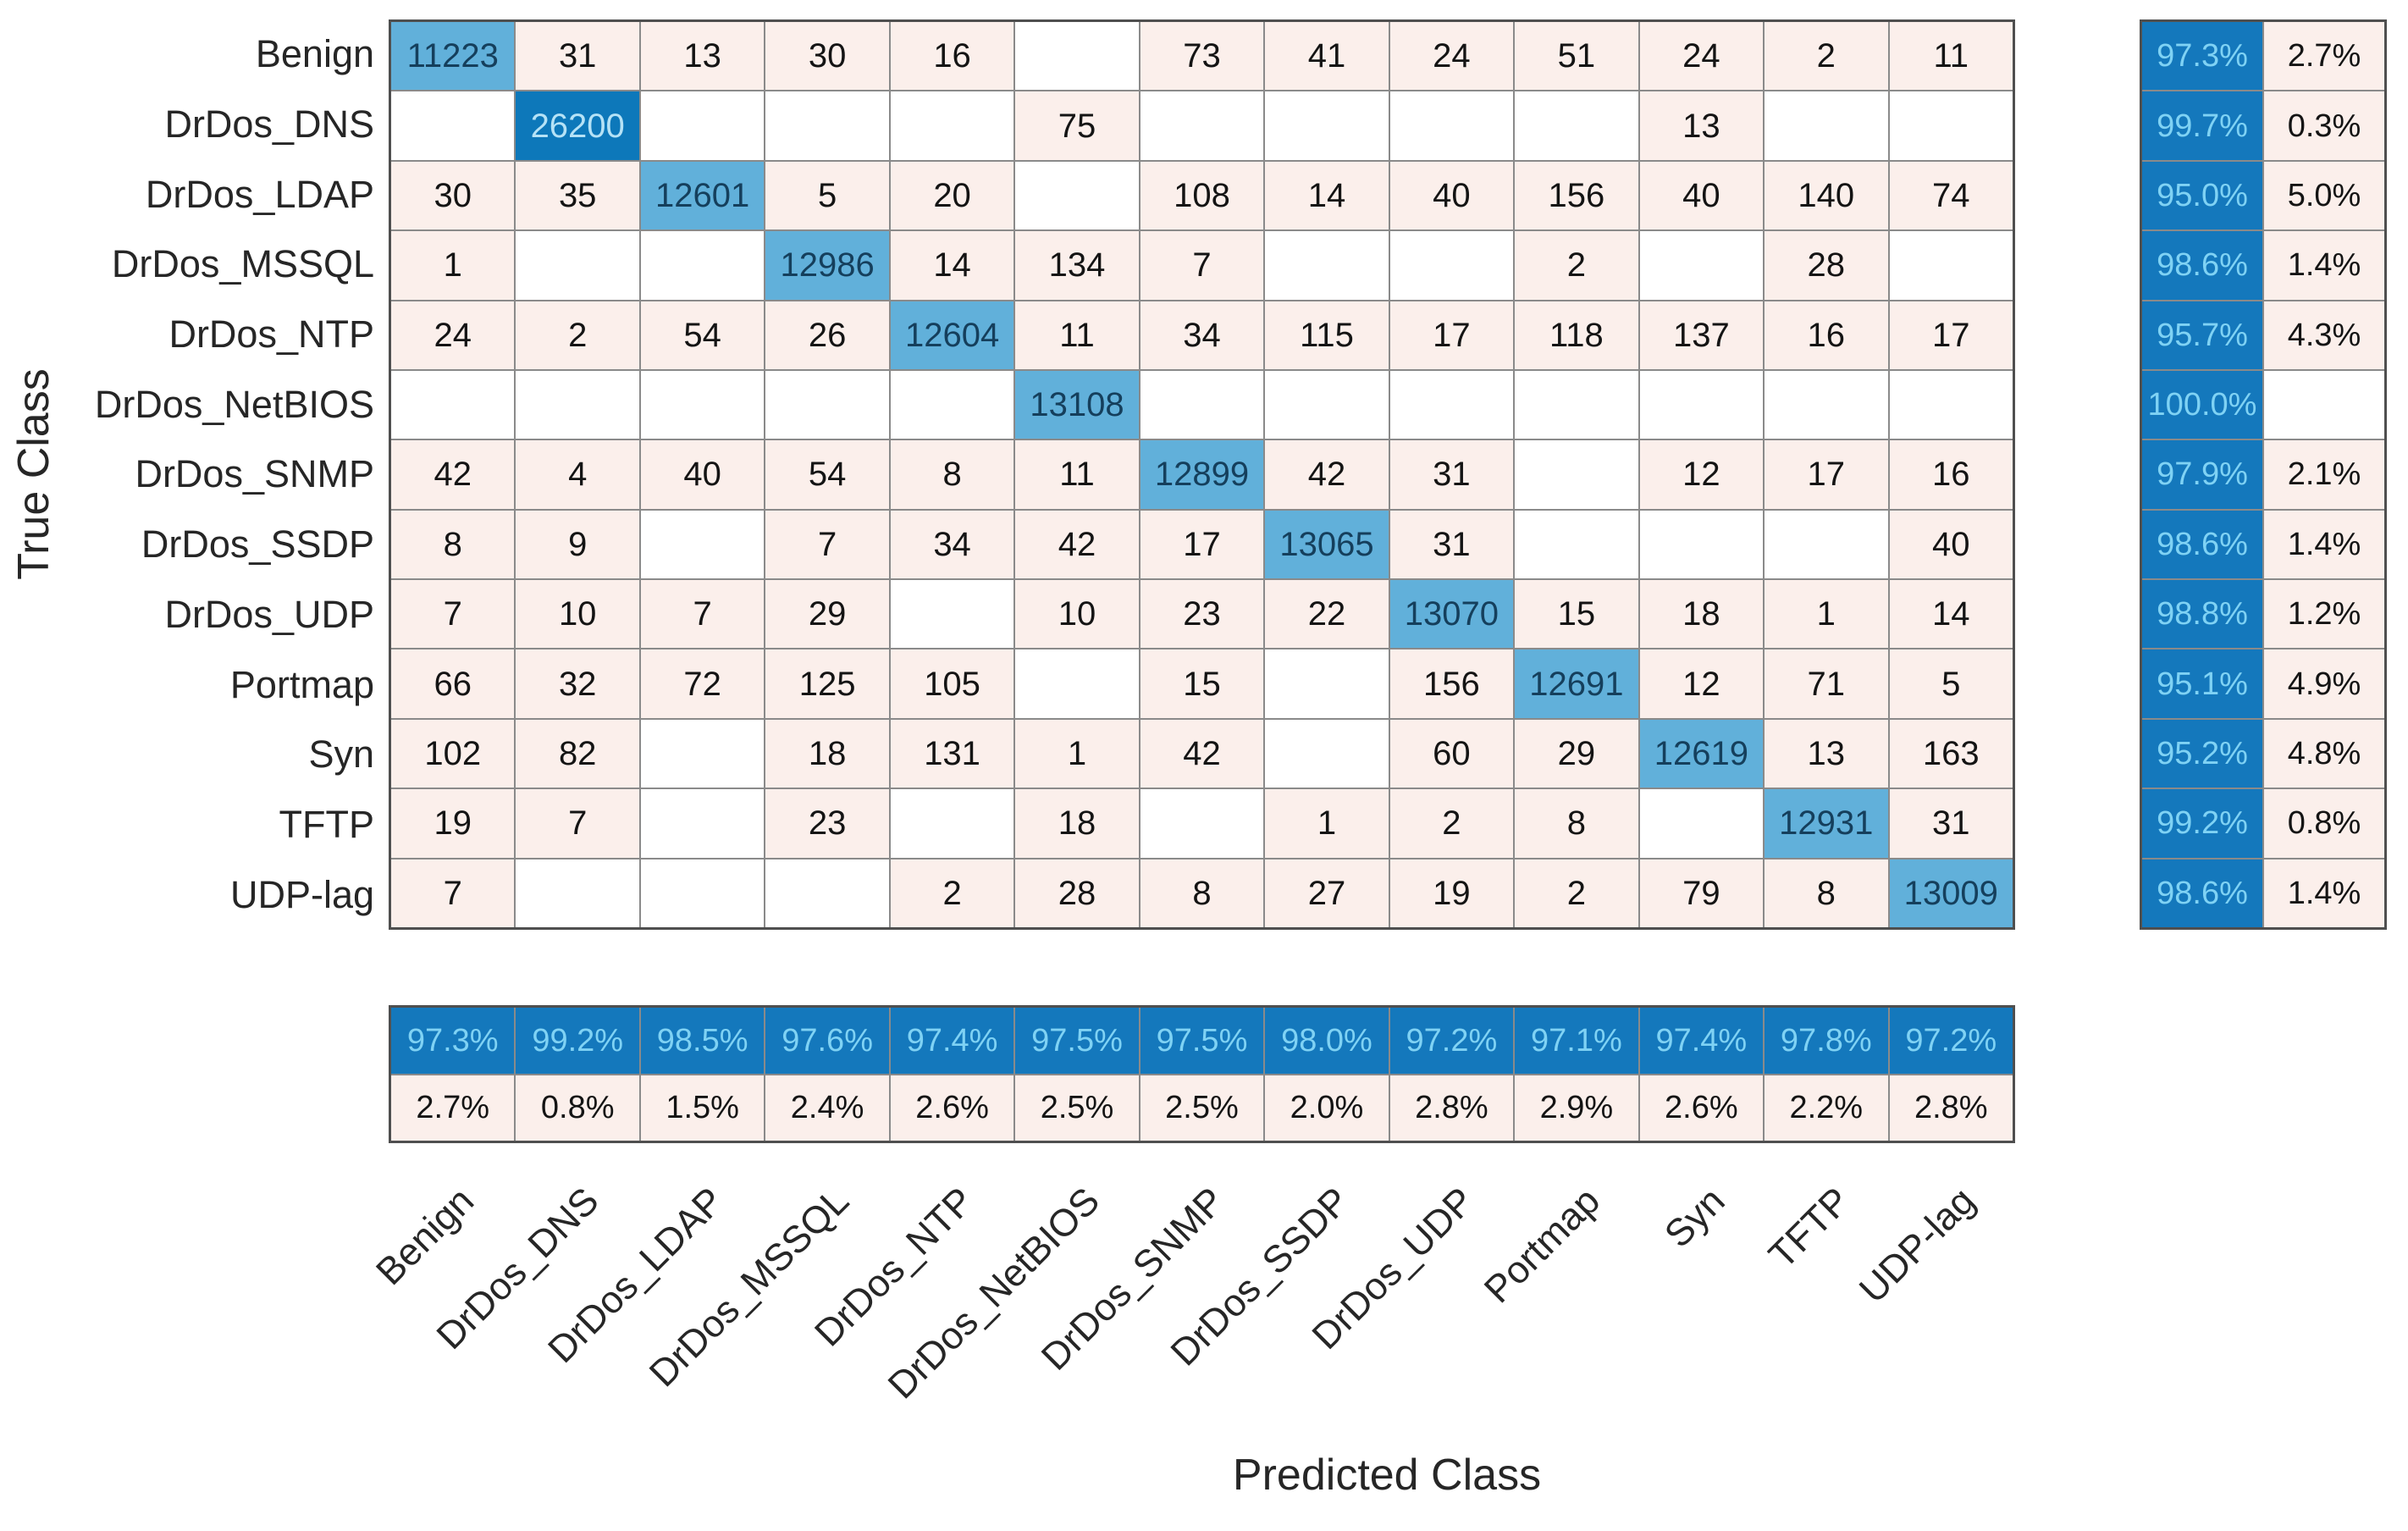 This screenshot has width=2408, height=1531. Describe the element at coordinates (2324, 57) in the screenshot. I see `row-summary-err-cell: 2.7%` at that location.